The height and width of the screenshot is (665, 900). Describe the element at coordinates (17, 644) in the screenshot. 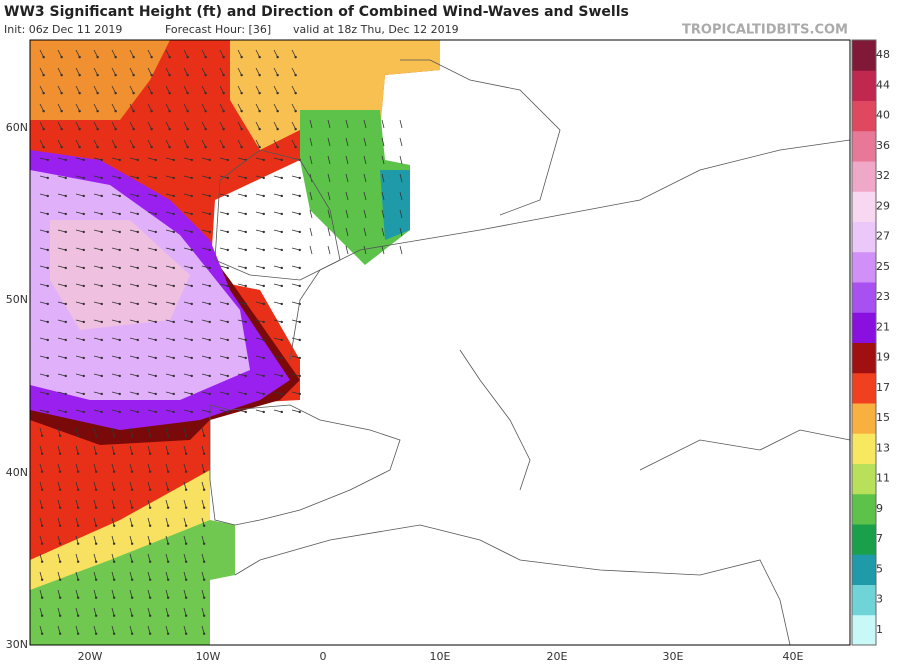

I see `lat-label: 30N` at that location.